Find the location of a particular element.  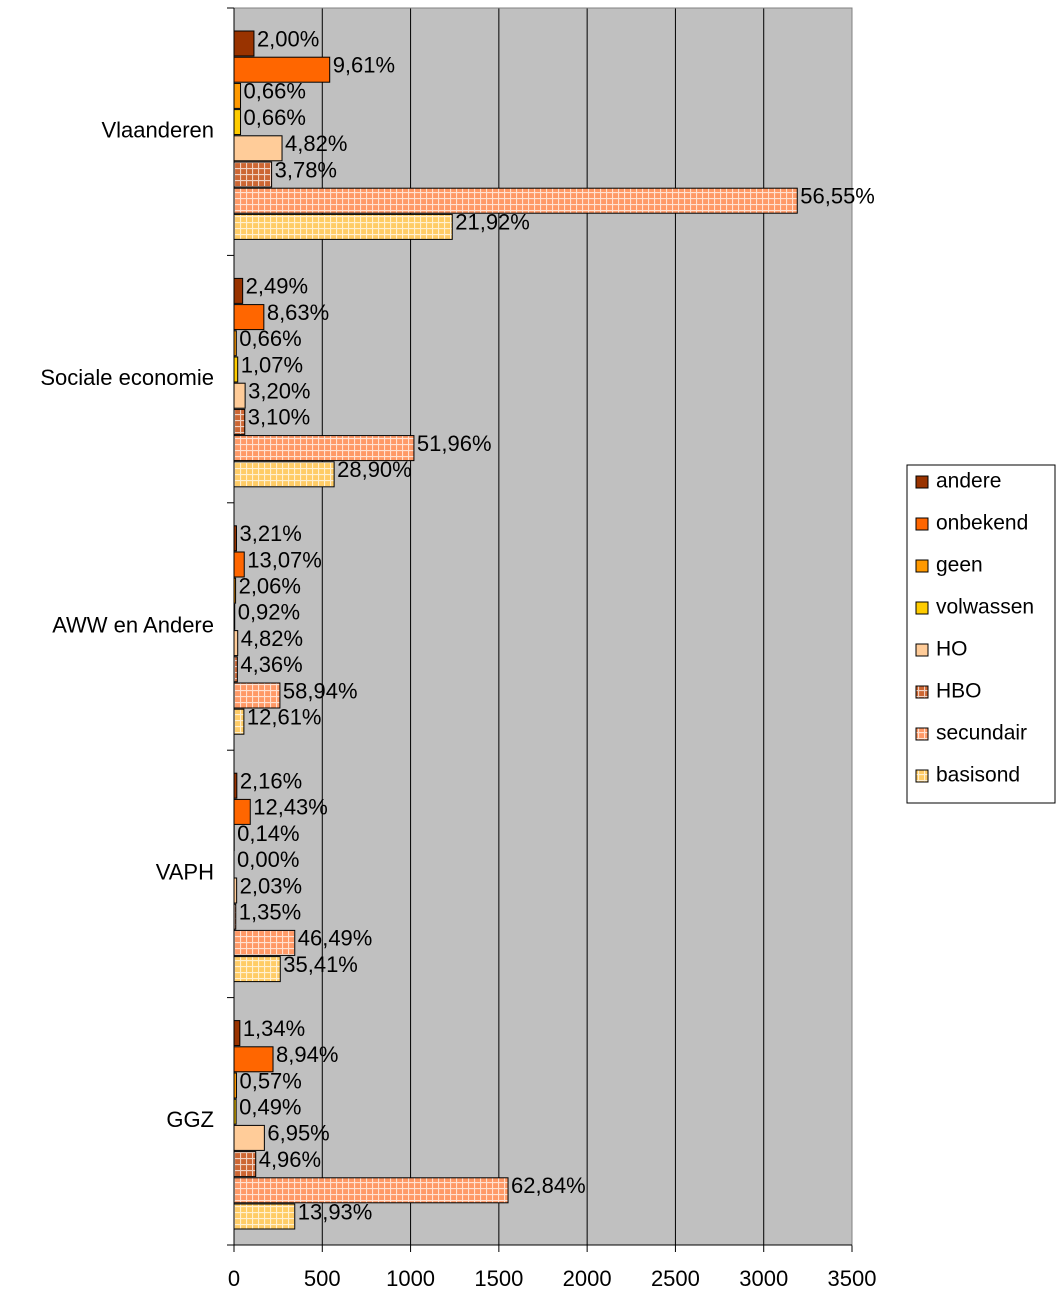

data-label: 8,63% is located at coordinates (298, 312).